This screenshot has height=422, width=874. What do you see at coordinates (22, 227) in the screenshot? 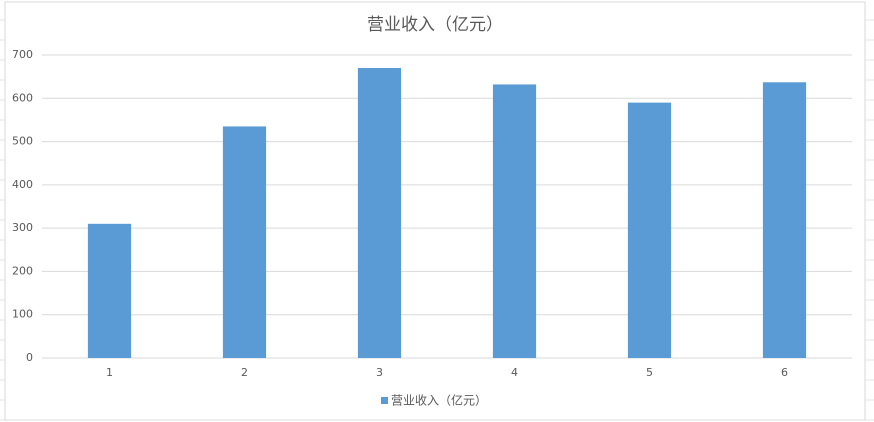
I see `y-tick-label: 300` at bounding box center [22, 227].